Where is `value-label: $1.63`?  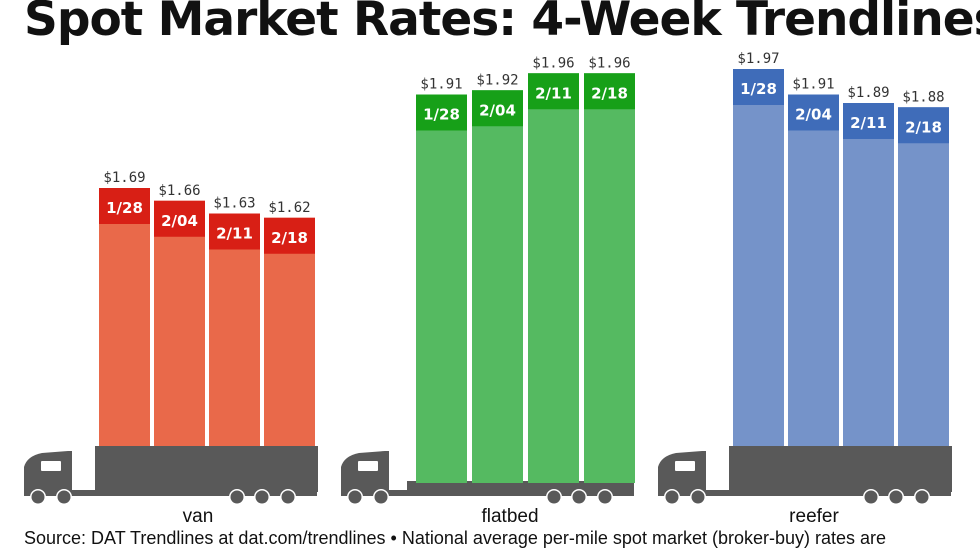
value-label: $1.63 is located at coordinates (234, 204).